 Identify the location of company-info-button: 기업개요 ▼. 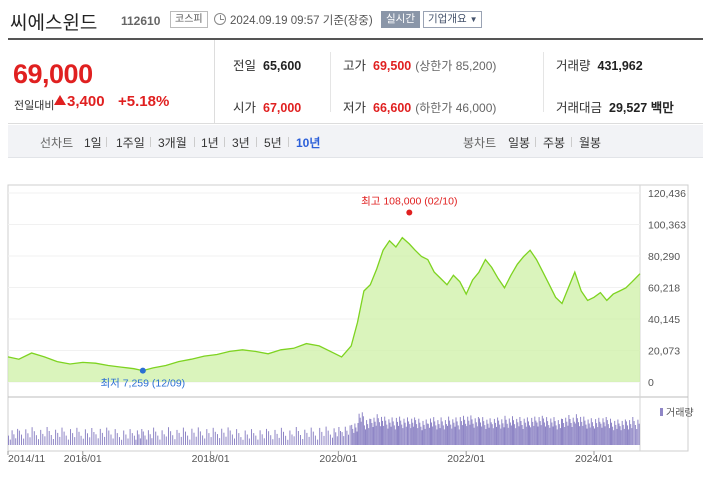
(453, 19).